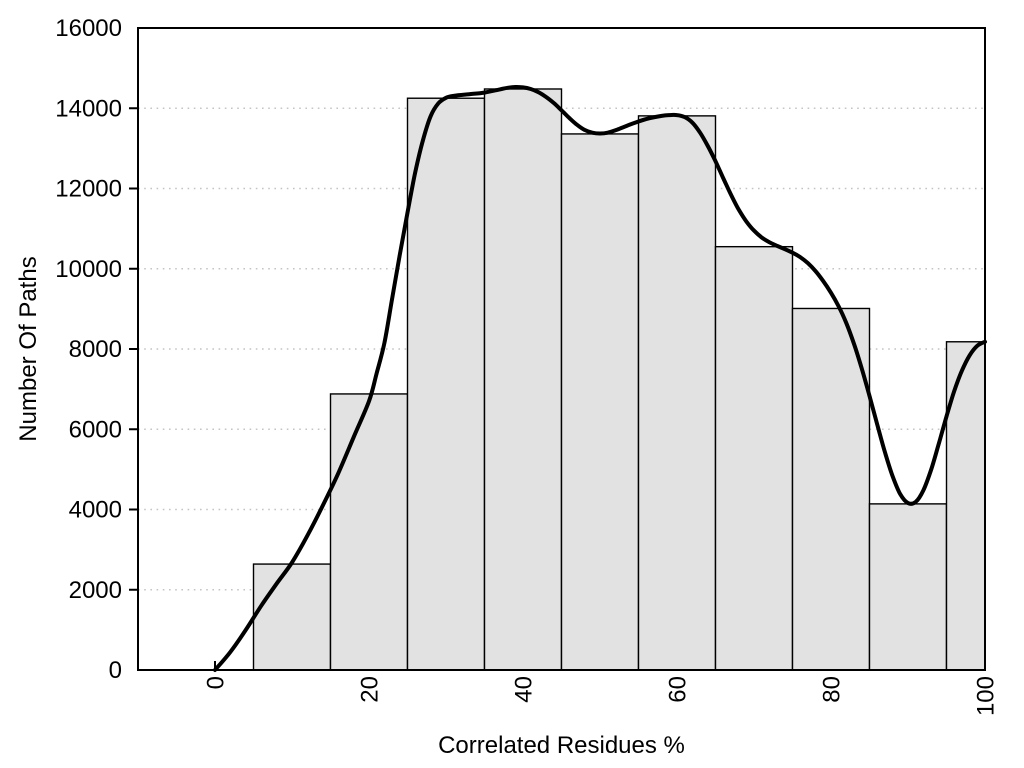 Image resolution: width=1024 pixels, height=768 pixels. Describe the element at coordinates (678, 689) in the screenshot. I see `x-tick-label: 60` at that location.